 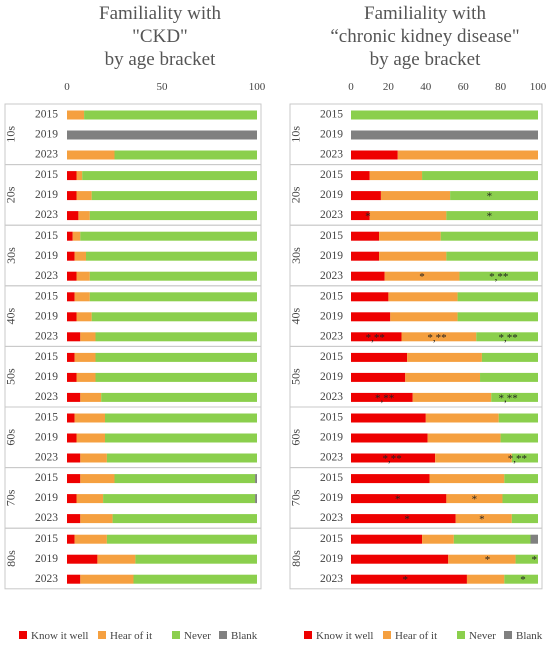 What do you see at coordinates (67, 87) in the screenshot?
I see `x-tick-label: 0` at bounding box center [67, 87].